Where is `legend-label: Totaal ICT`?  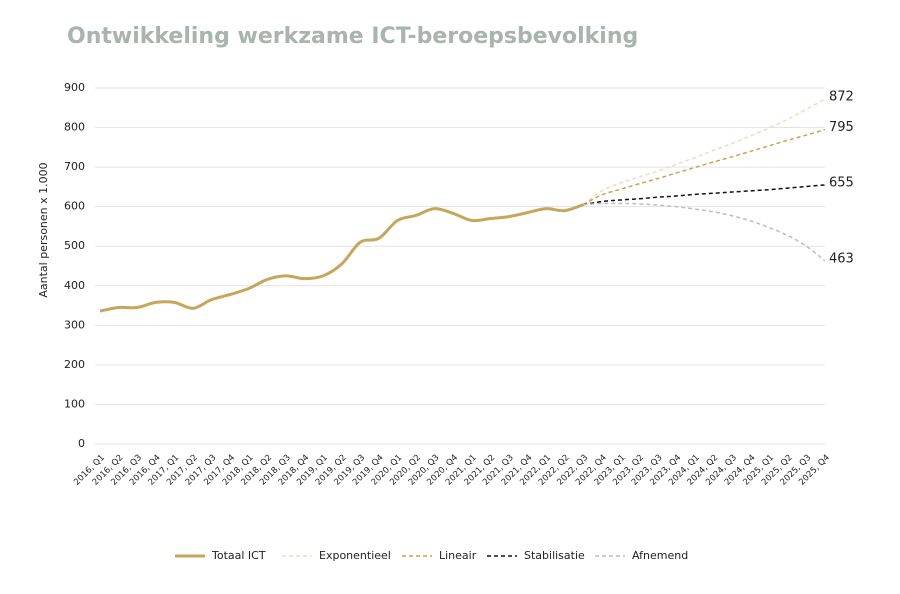 legend-label: Totaal ICT is located at coordinates (238, 555).